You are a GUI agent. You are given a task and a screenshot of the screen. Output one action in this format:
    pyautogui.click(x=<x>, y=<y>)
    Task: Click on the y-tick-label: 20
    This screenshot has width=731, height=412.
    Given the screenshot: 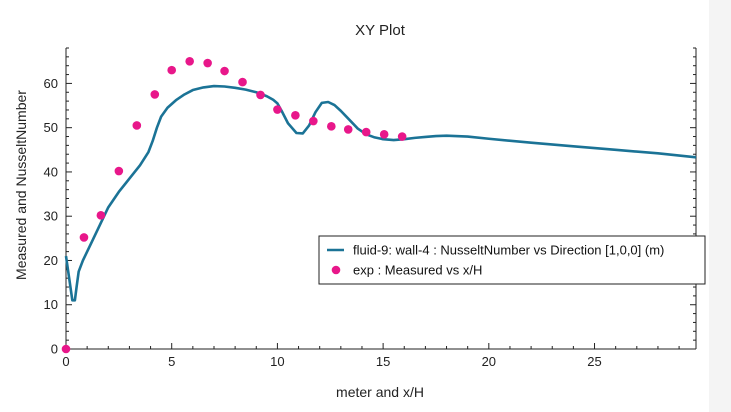 What is the action you would take?
    pyautogui.click(x=51, y=260)
    